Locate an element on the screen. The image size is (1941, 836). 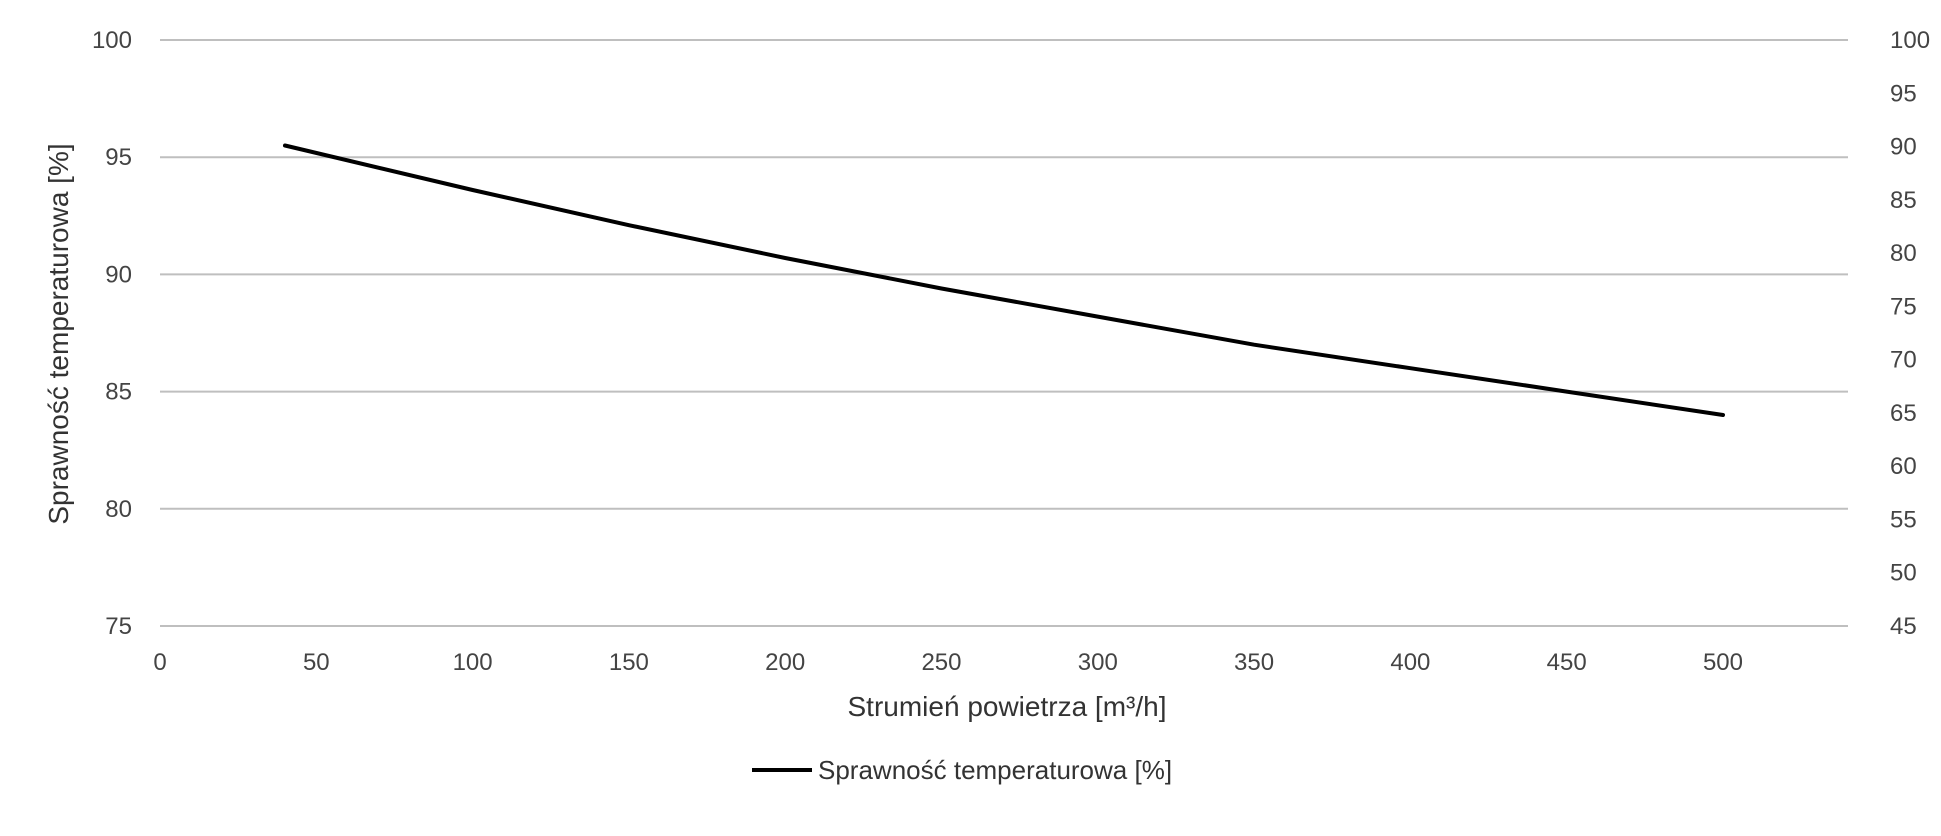
x-tick-label: 150 is located at coordinates (629, 662).